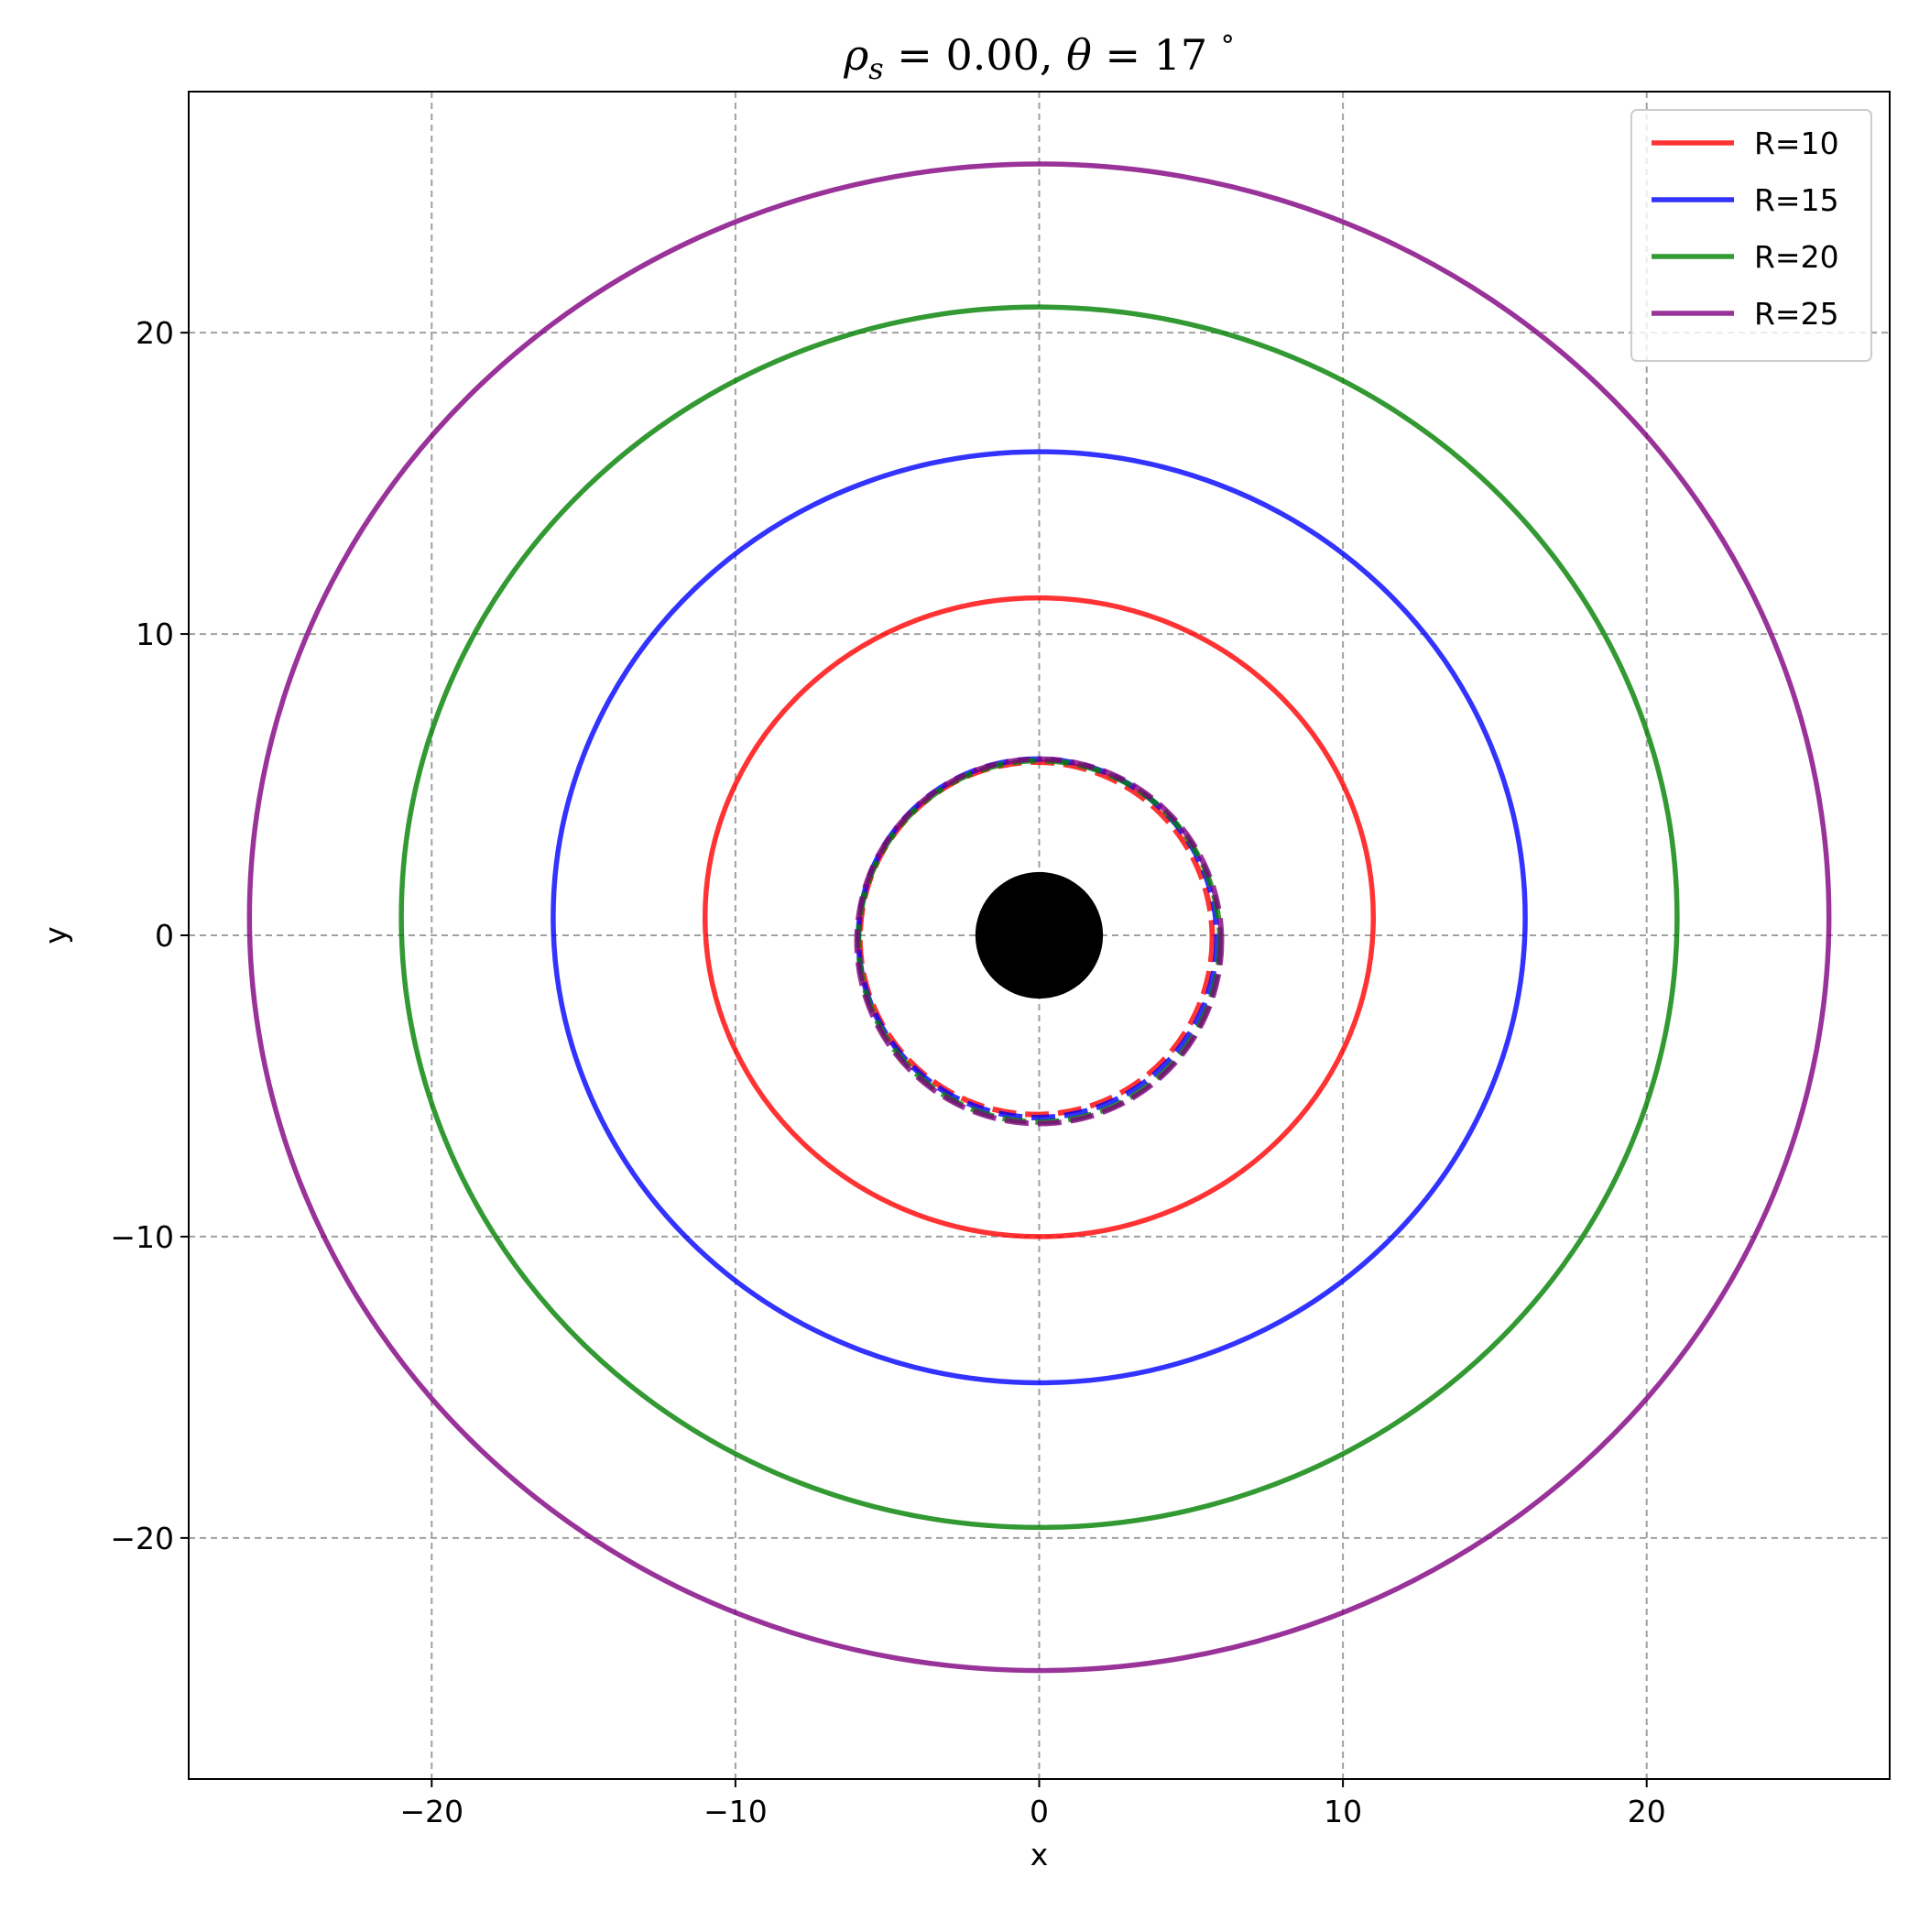  I want to click on legend: R=10 R=15 R=20 R=25, so click(1751, 236).